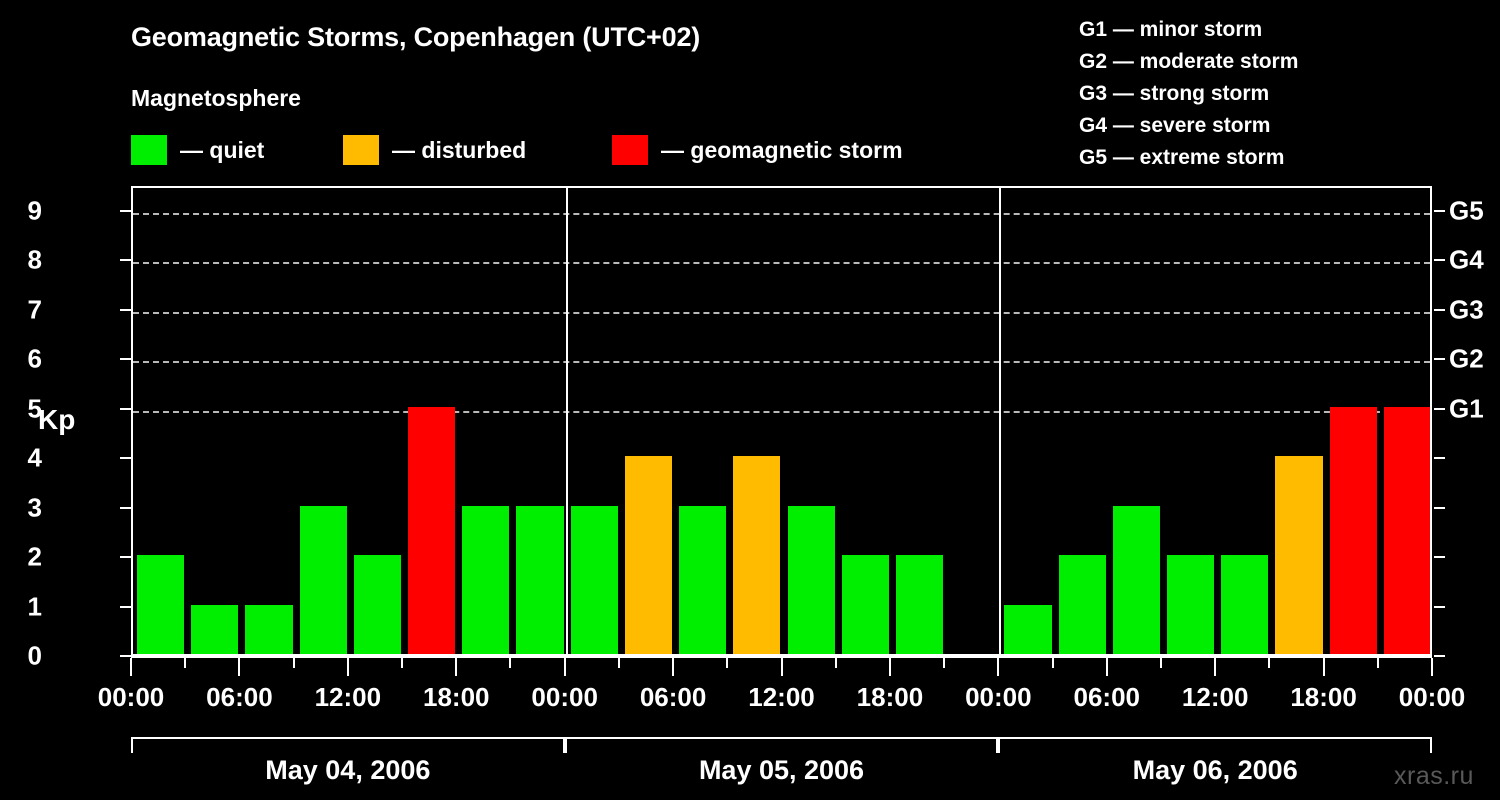 The width and height of the screenshot is (1500, 800). What do you see at coordinates (781, 770) in the screenshot?
I see `day-label: May 05, 2006` at bounding box center [781, 770].